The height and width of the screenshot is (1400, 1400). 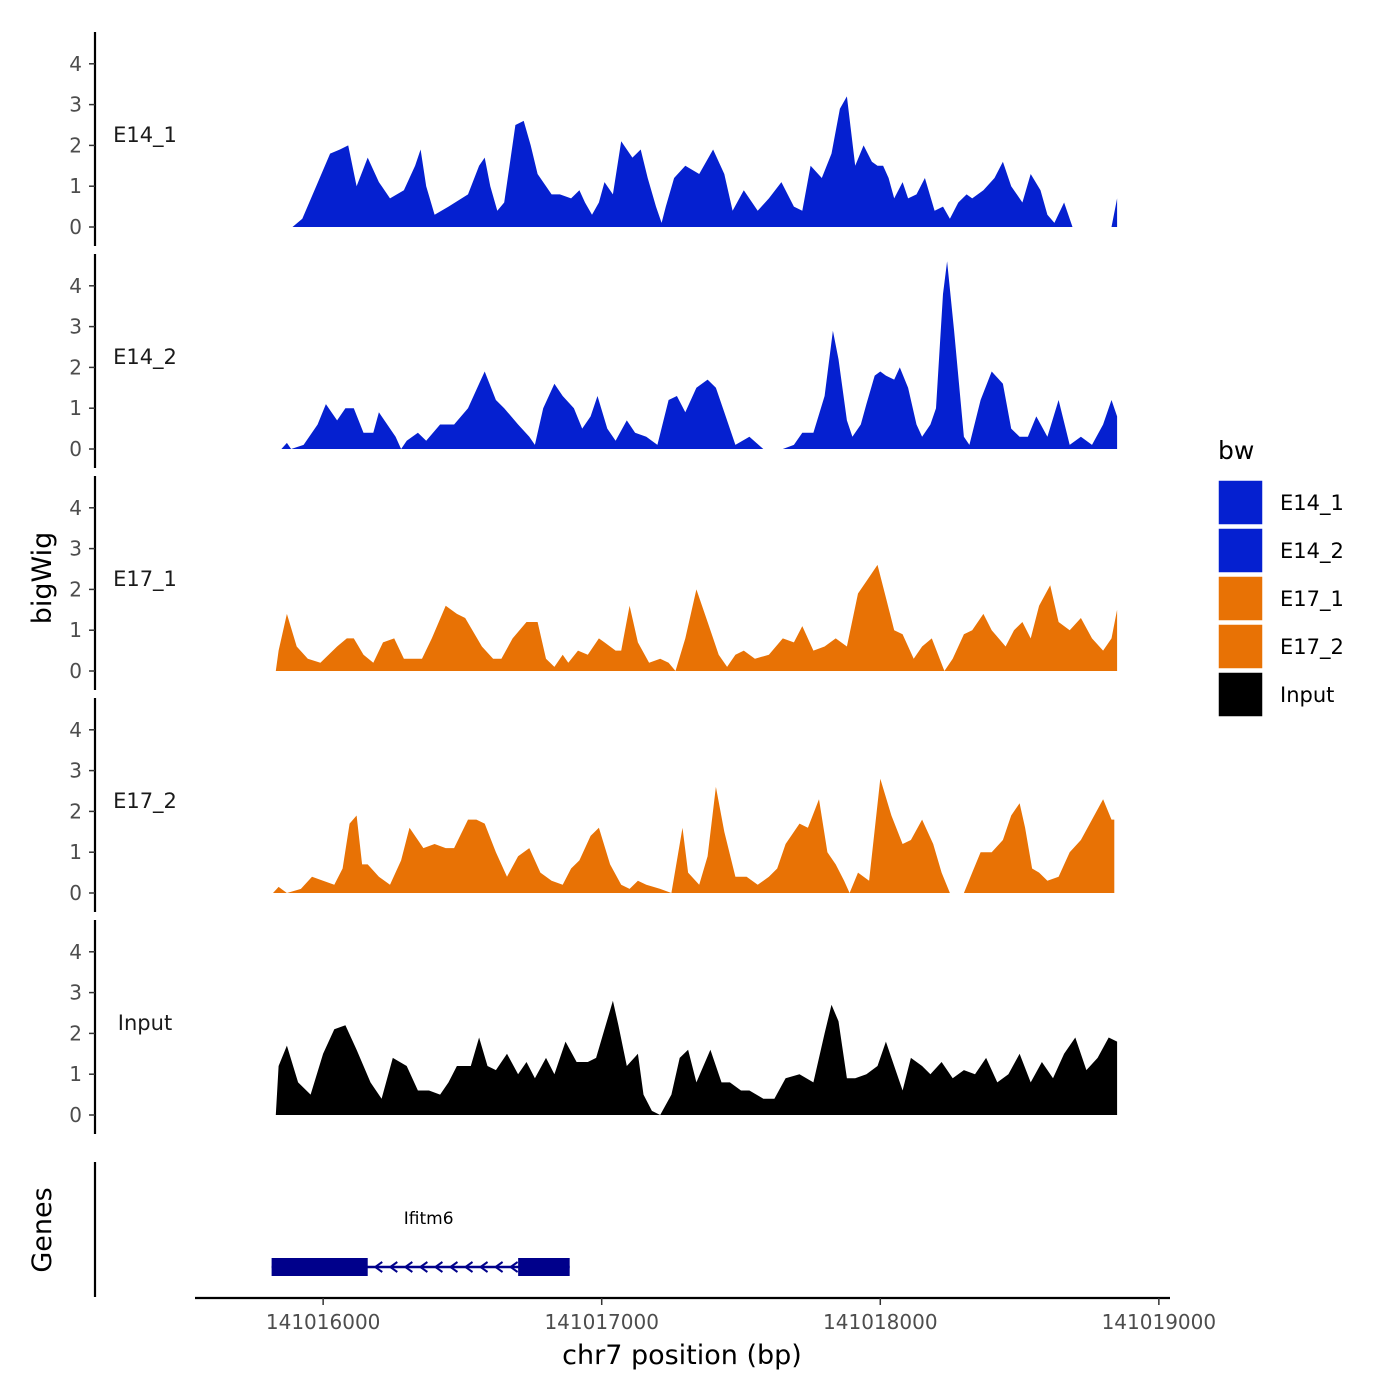 I want to click on gene-name-label: Ifitm6, so click(x=429, y=1219).